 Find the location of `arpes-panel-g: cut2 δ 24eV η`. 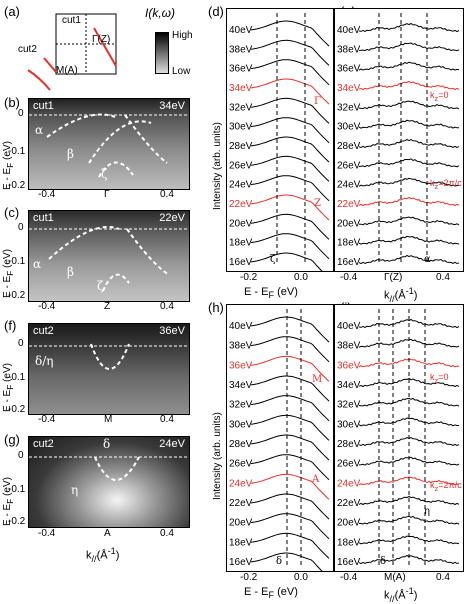

arpes-panel-g: cut2 δ 24eV η is located at coordinates (109, 482).